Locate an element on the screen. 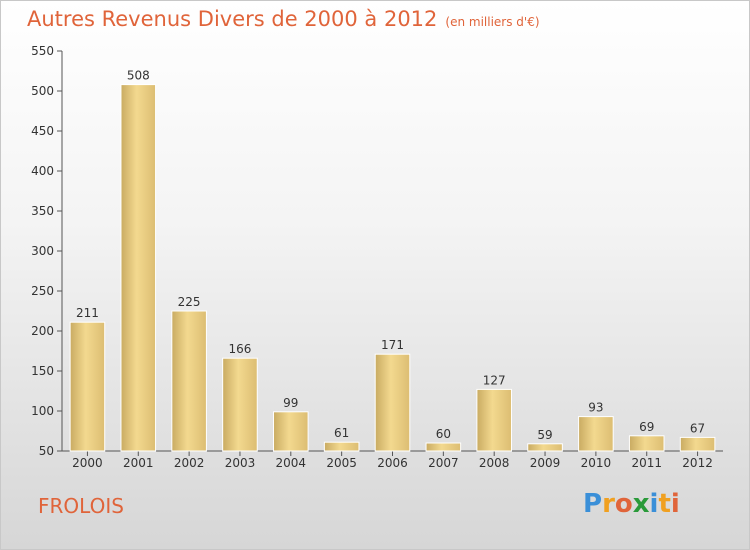 The width and height of the screenshot is (750, 550). y-tick-label: 250 is located at coordinates (42, 291).